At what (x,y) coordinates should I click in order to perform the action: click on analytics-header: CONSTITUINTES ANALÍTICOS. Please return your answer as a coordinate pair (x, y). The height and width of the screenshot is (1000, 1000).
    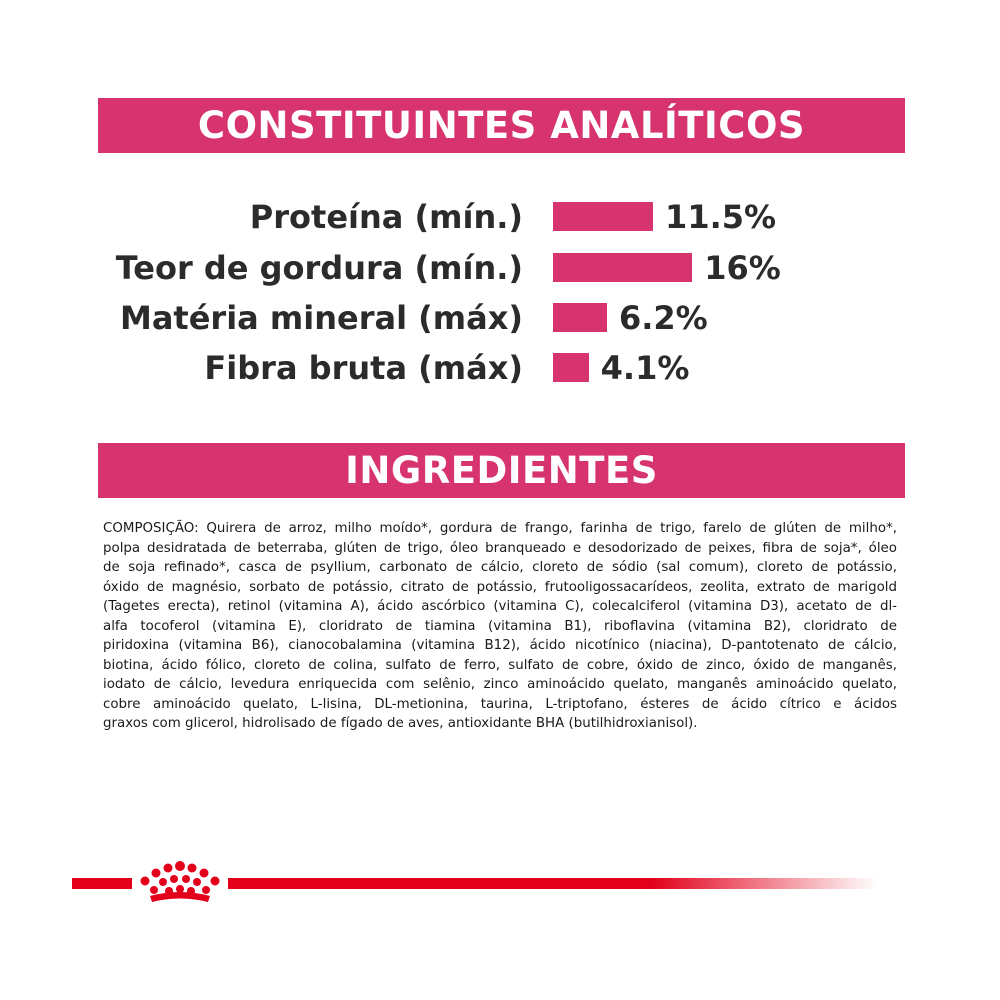
    Looking at the image, I should click on (501, 125).